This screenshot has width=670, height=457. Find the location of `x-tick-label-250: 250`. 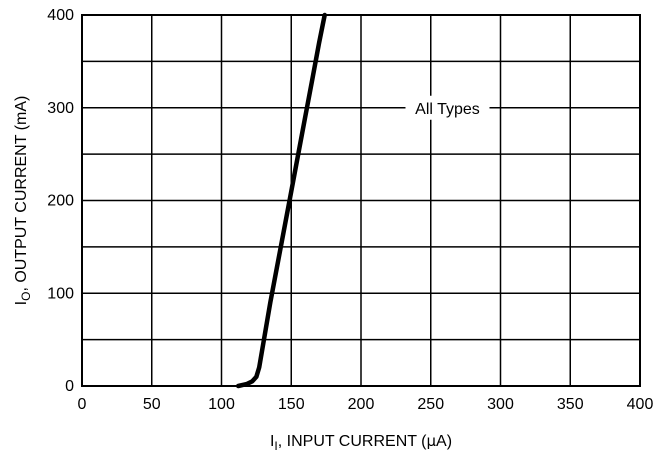

x-tick-label-250: 250 is located at coordinates (430, 404).